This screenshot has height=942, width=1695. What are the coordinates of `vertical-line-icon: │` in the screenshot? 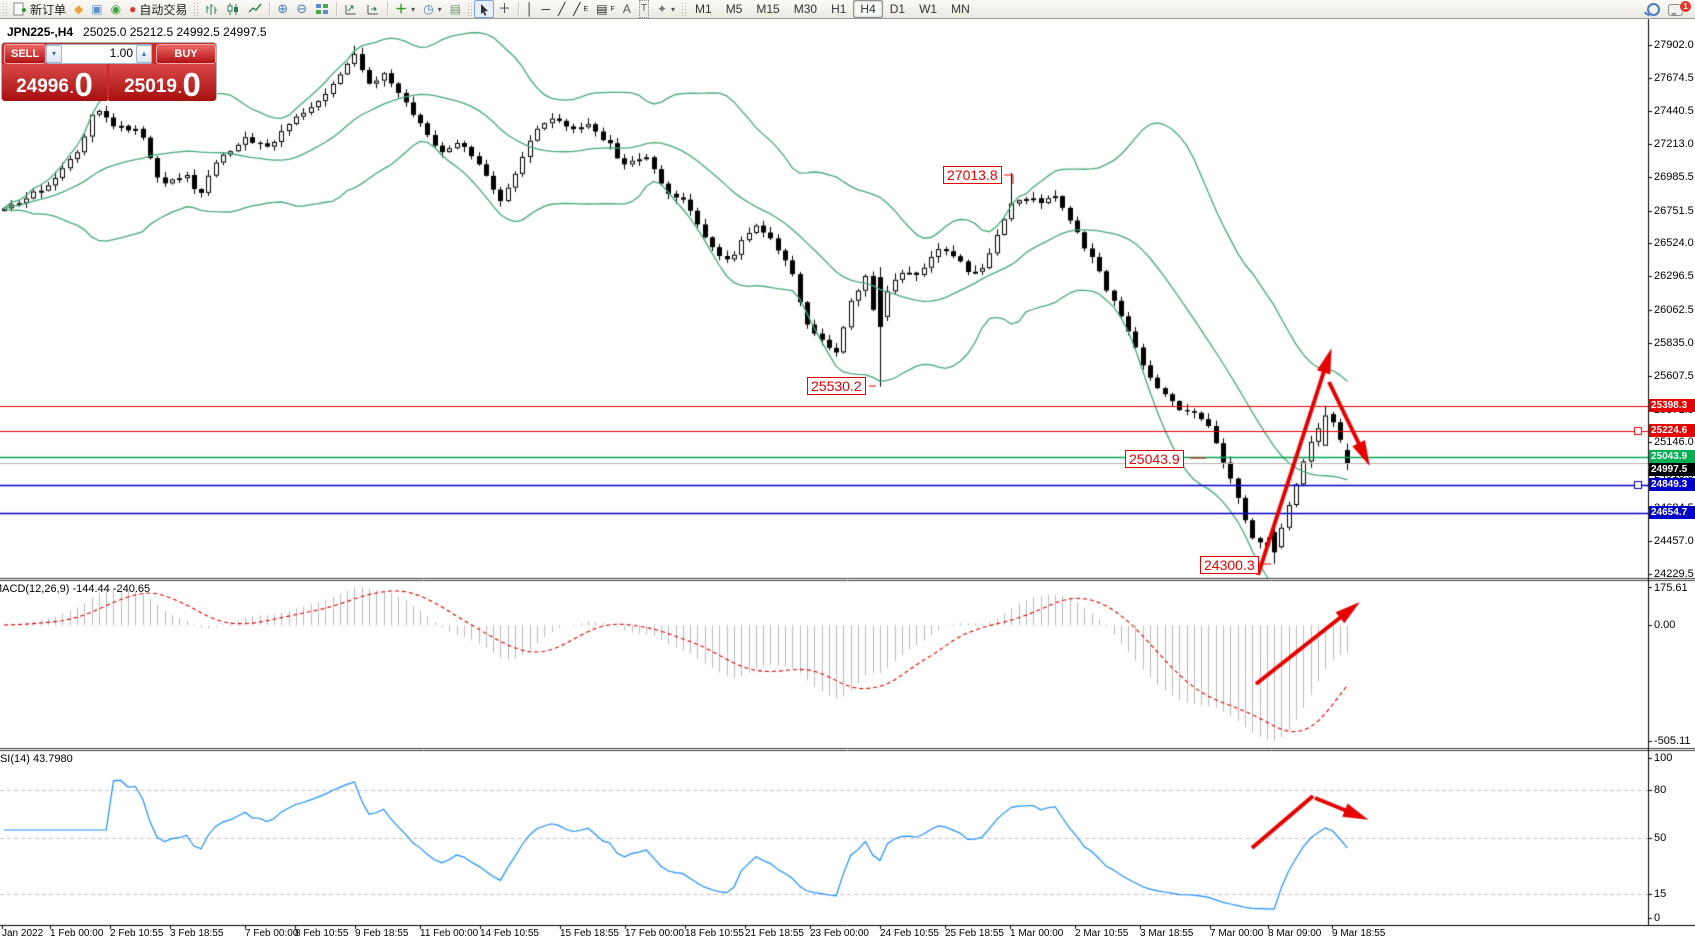 It's located at (530, 9).